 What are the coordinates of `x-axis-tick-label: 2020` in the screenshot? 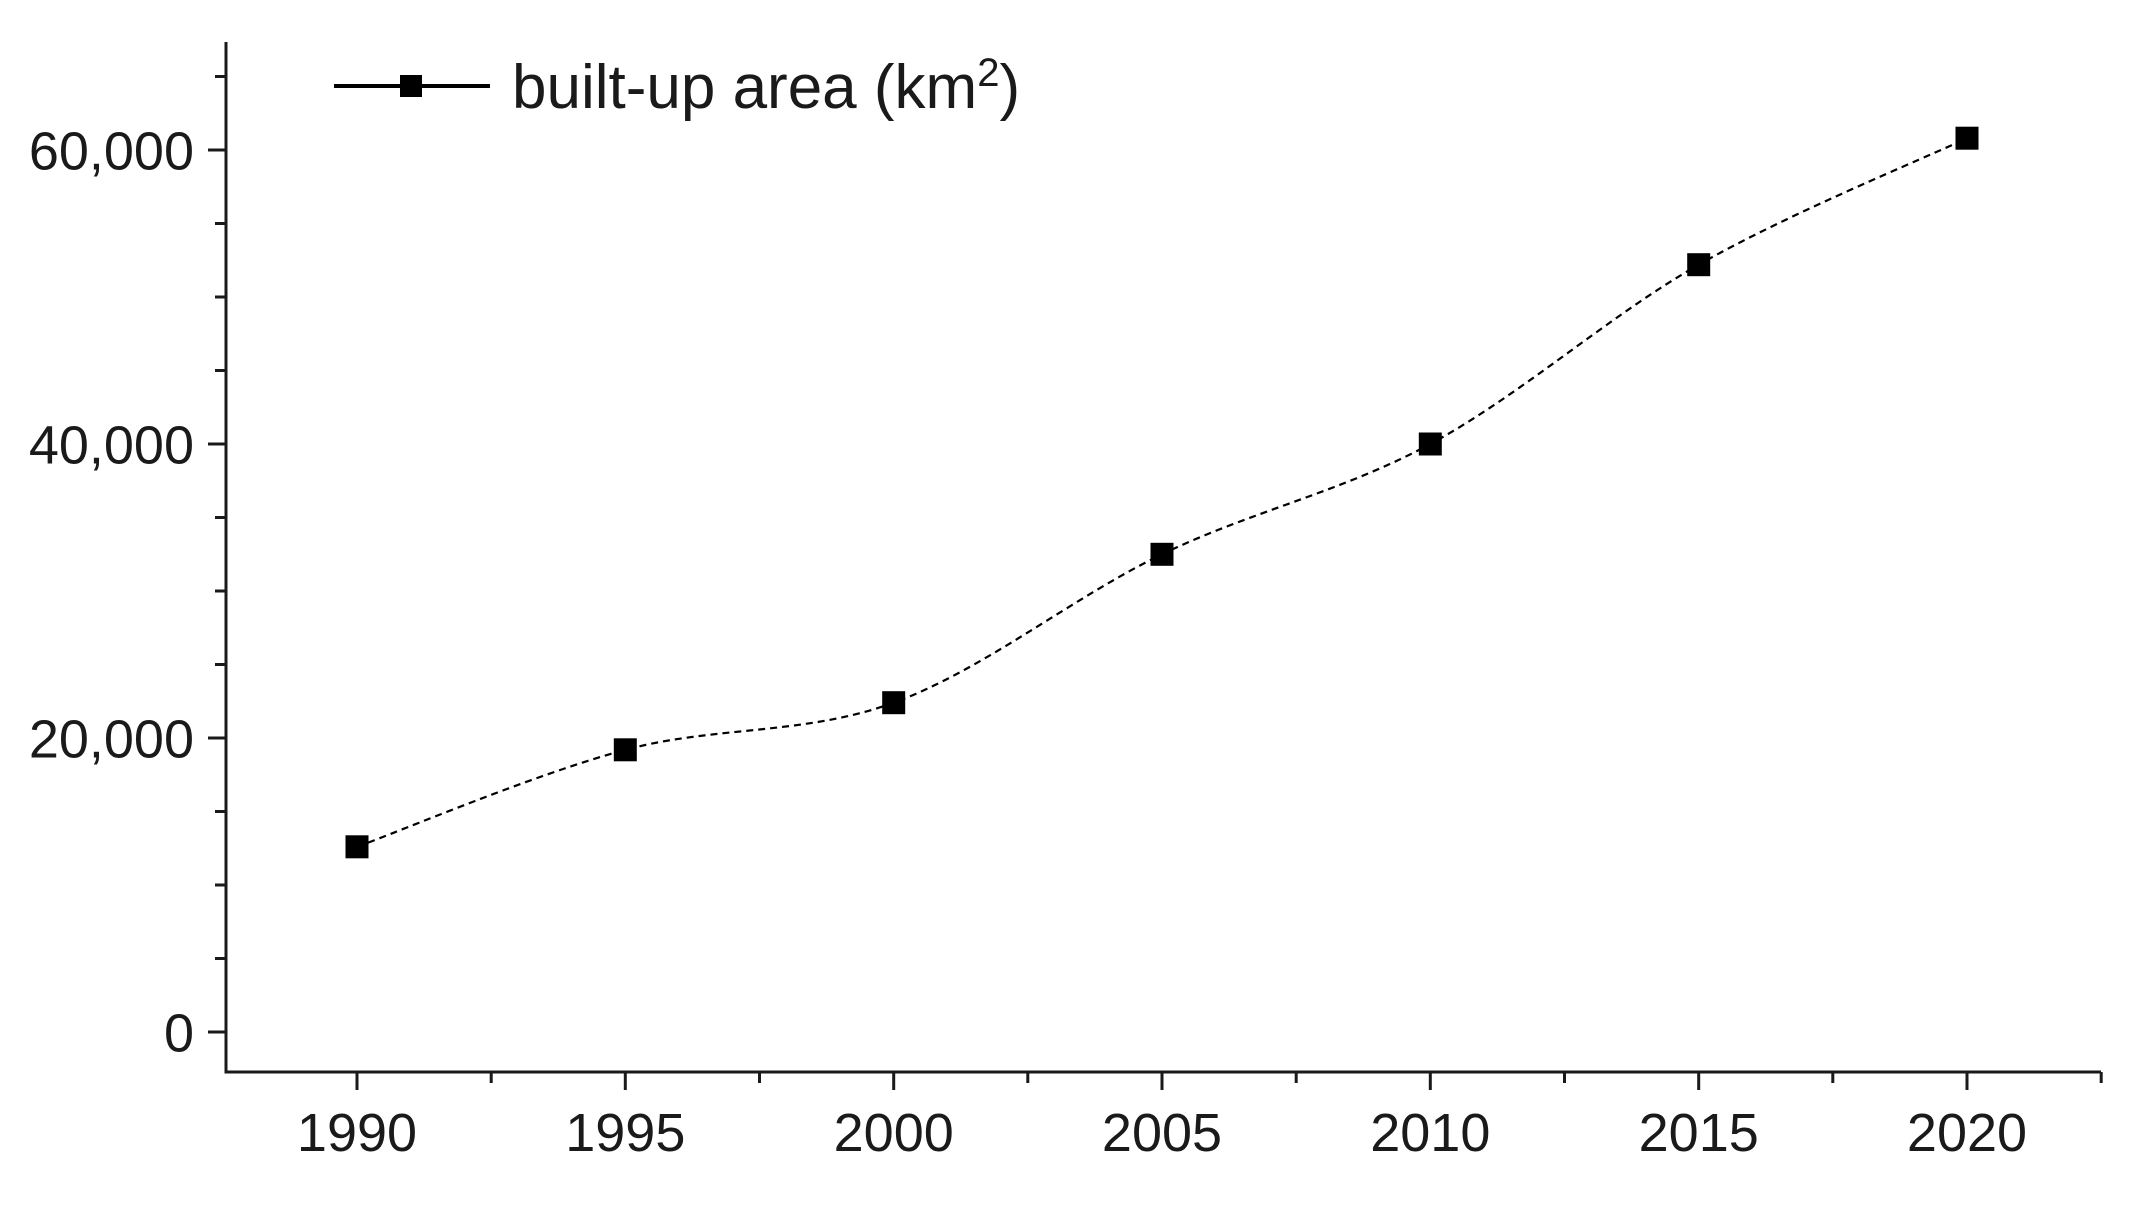 It's located at (1967, 1133).